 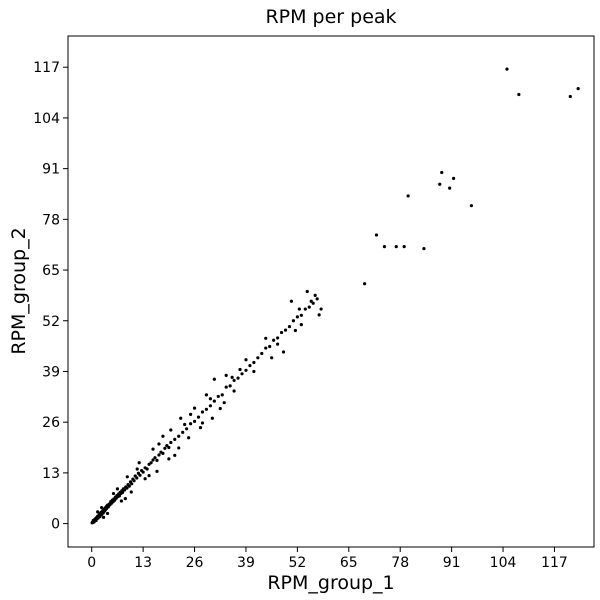 I want to click on x-tick-label: 13, so click(x=143, y=563).